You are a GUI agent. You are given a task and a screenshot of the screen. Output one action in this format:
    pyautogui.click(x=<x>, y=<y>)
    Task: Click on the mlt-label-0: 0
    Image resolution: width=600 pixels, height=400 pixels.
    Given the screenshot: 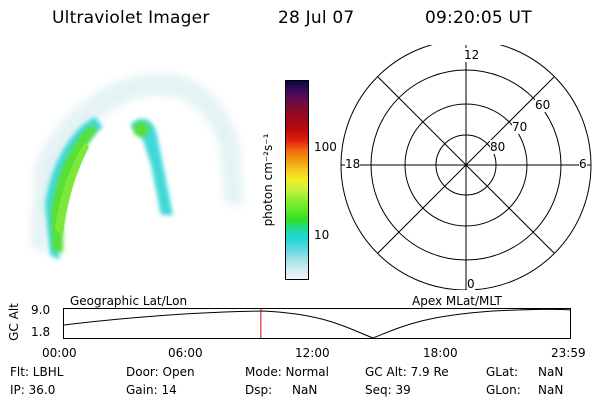 What is the action you would take?
    pyautogui.click(x=471, y=284)
    